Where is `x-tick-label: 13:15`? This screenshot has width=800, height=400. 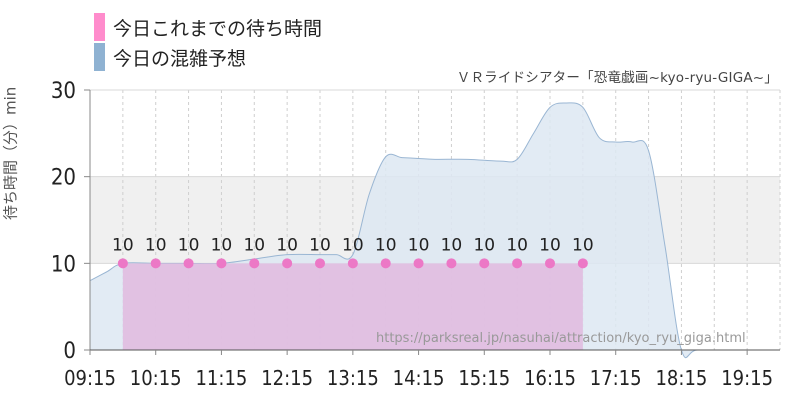
x-tick-label: 13:15 is located at coordinates (353, 378).